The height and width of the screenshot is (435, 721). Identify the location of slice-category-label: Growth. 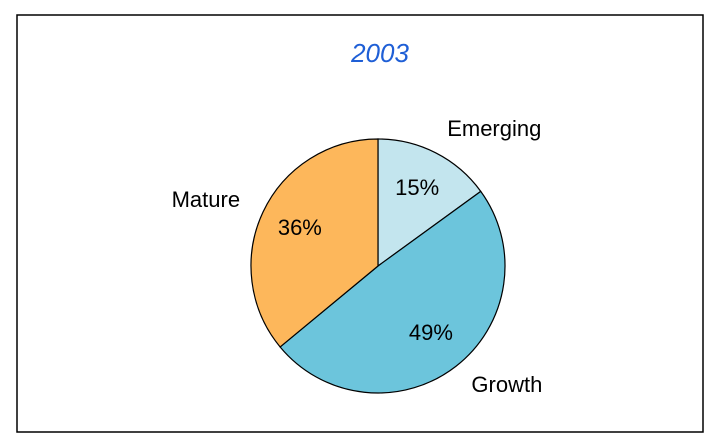
(506, 384).